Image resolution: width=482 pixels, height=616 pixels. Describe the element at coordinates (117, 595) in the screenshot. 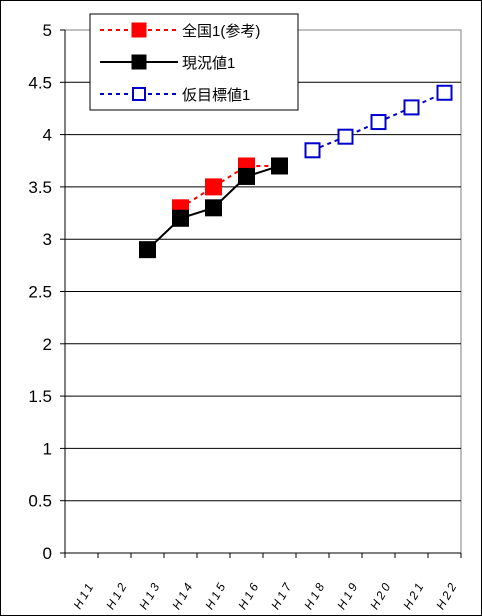

I see `x-tick-label: H12` at that location.